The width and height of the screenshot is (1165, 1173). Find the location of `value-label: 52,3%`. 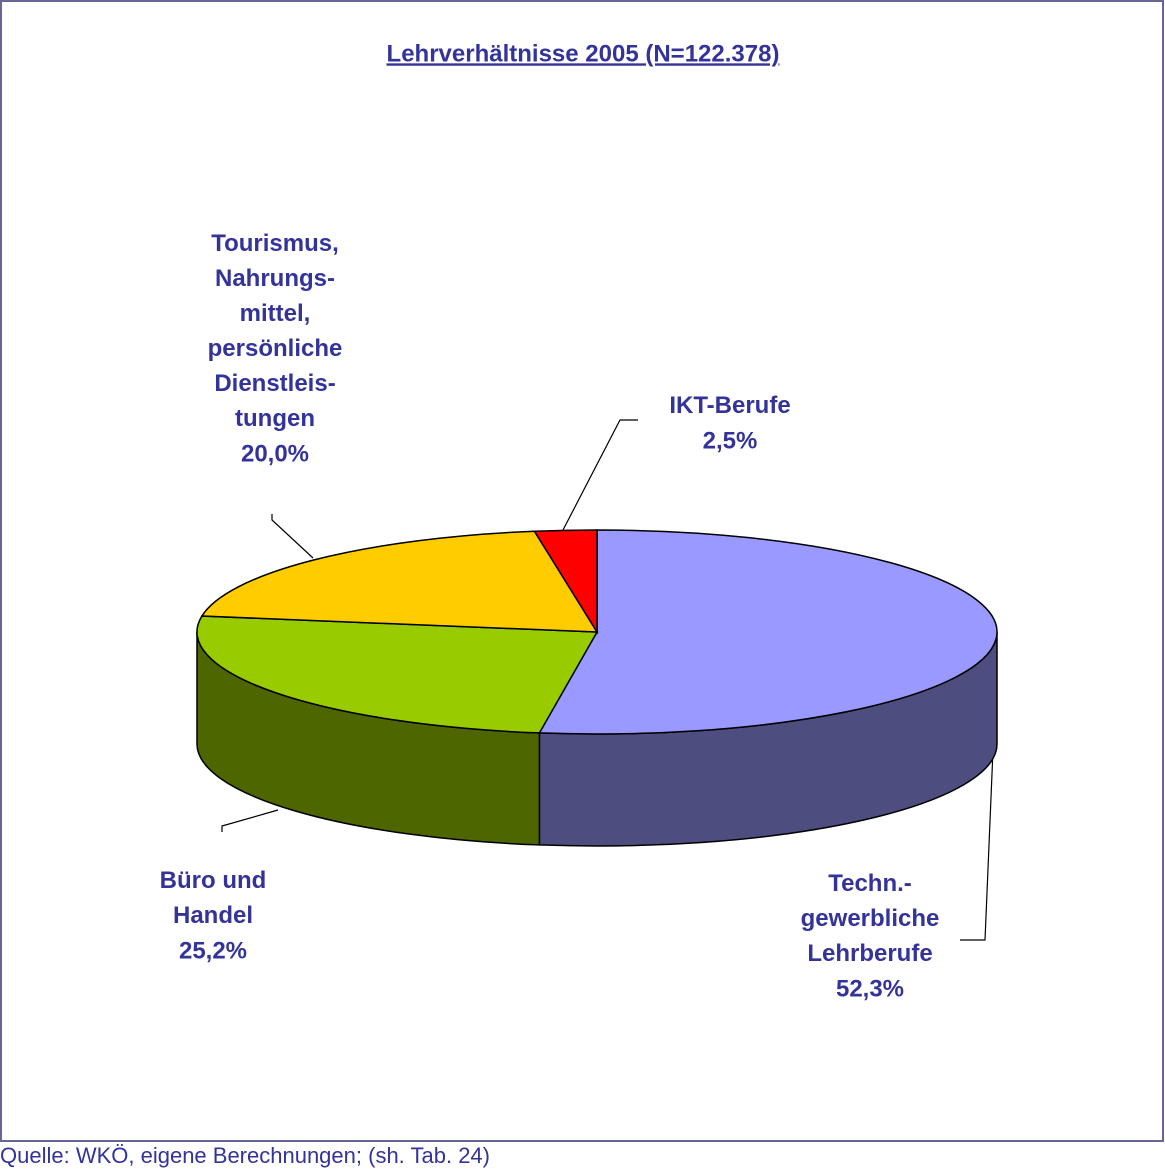

value-label: 52,3% is located at coordinates (870, 988).